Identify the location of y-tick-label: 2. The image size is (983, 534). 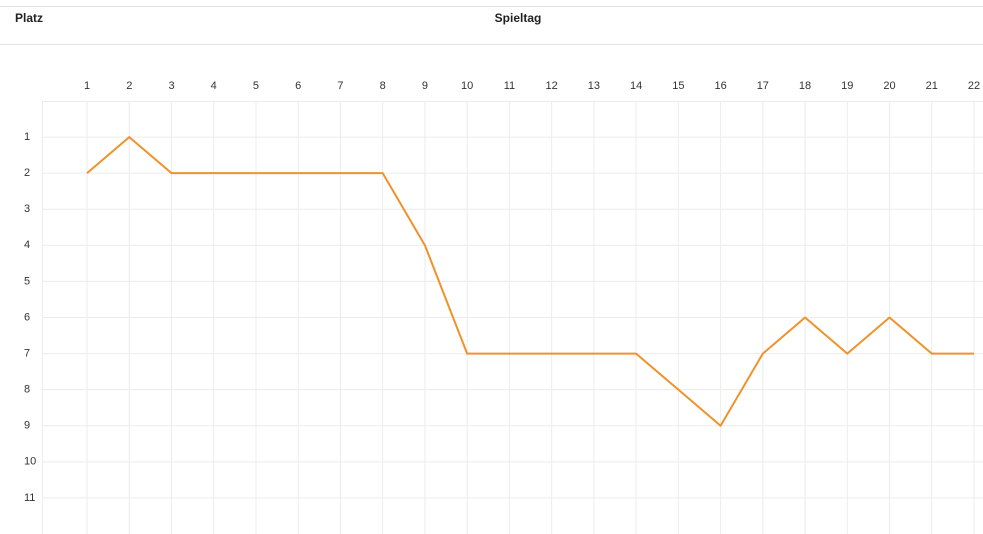
(27, 173).